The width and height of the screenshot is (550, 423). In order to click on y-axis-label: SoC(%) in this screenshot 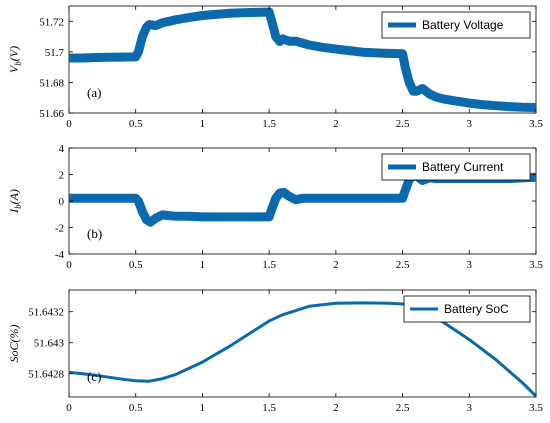, I will do `click(14, 344)`.